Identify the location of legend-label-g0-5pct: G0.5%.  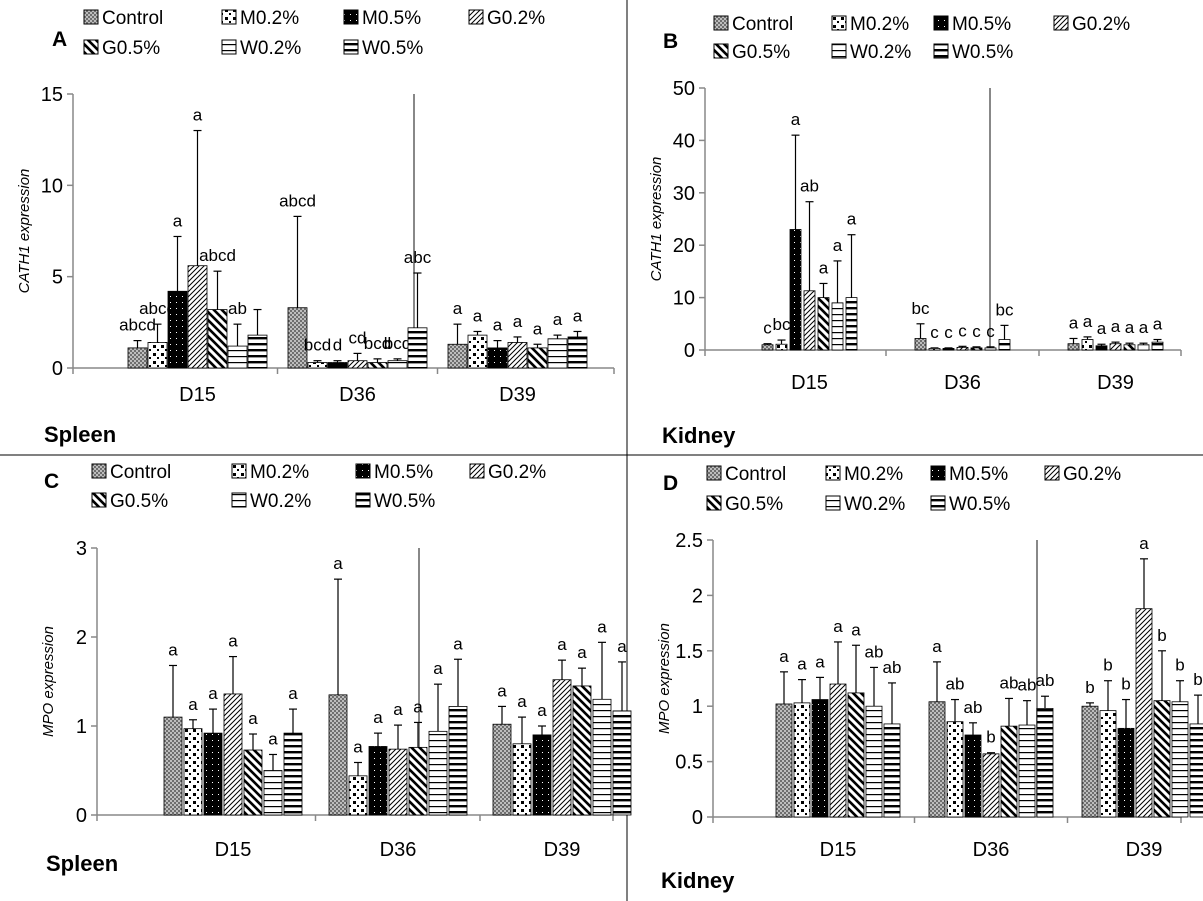
(139, 501).